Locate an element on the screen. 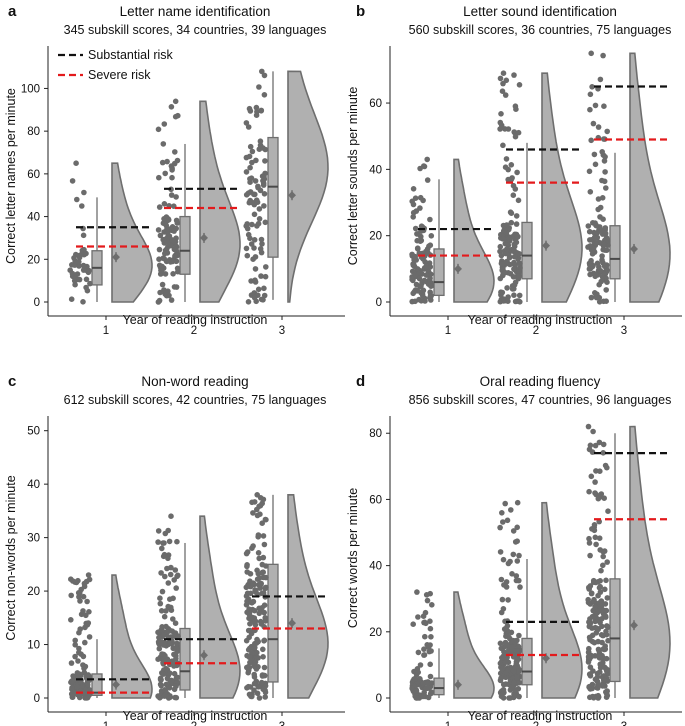 This screenshot has width=685, height=726. legend-label-severe: Severe risk is located at coordinates (119, 75).